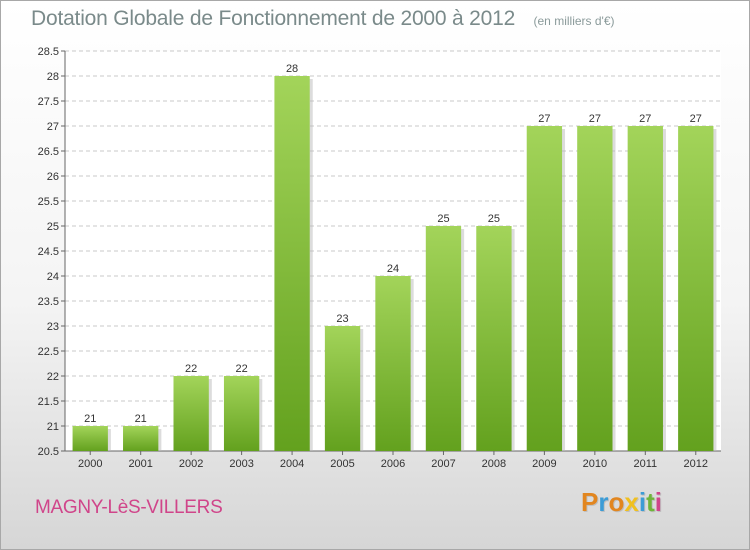  What do you see at coordinates (48, 202) in the screenshot?
I see `y-tick-label: 25.5` at bounding box center [48, 202].